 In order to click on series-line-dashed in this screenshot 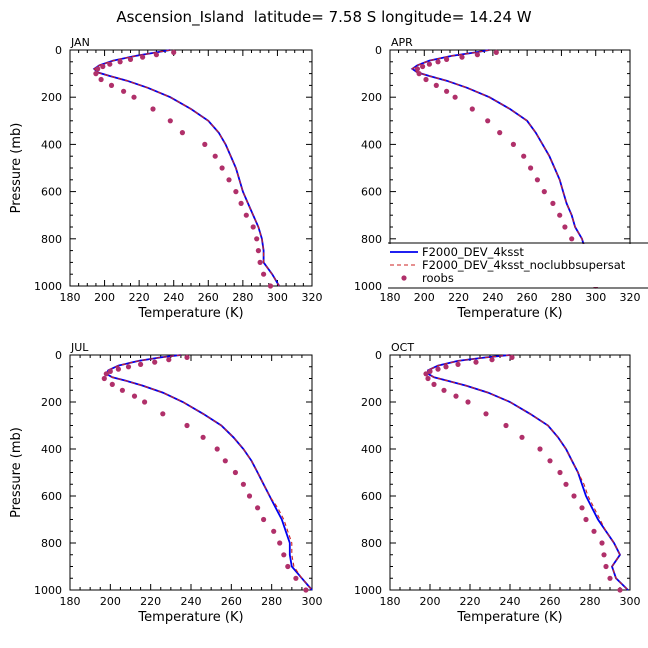, I will do `click(186, 168)`.